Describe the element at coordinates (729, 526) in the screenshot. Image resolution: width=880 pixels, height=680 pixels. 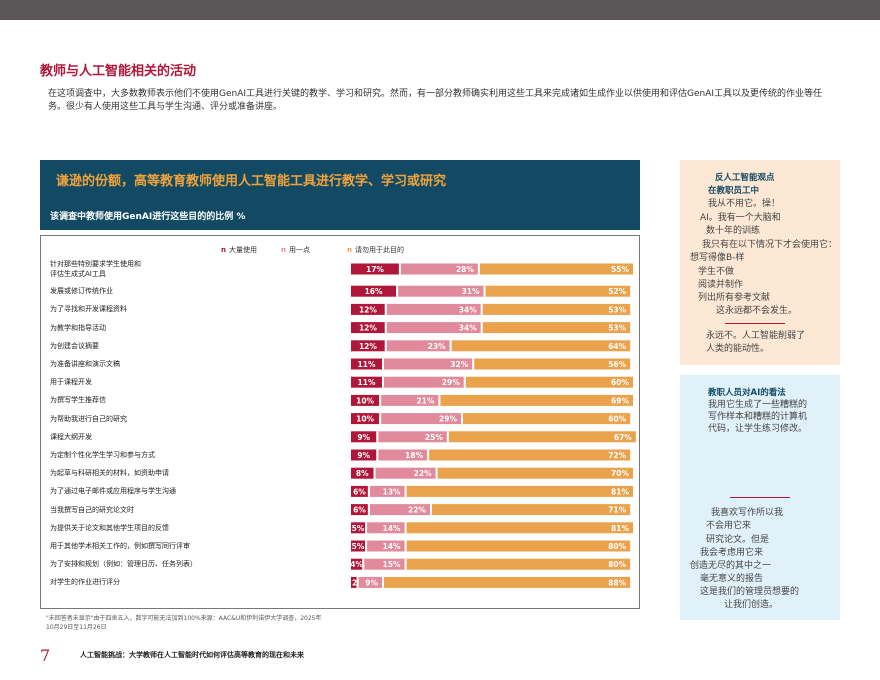
I see `sidebar2-line: 不会用它来` at that location.